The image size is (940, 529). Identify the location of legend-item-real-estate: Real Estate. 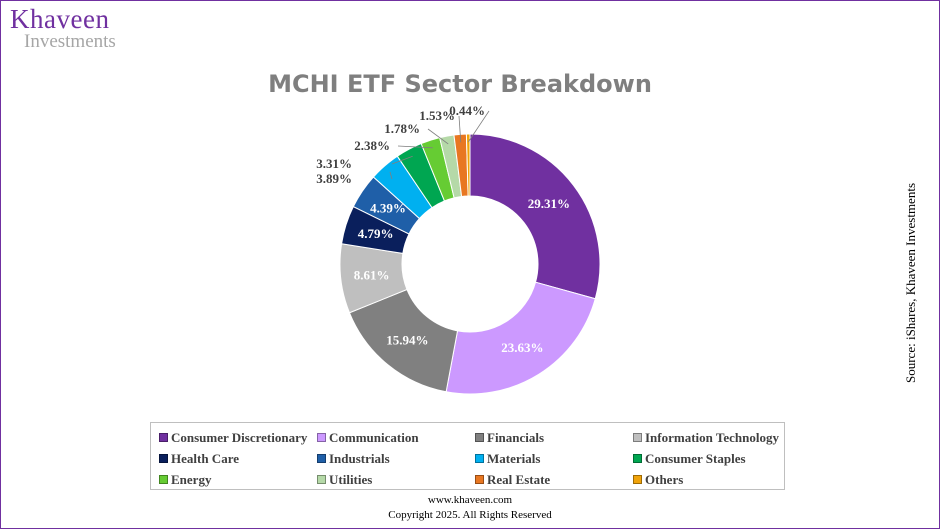
(554, 479).